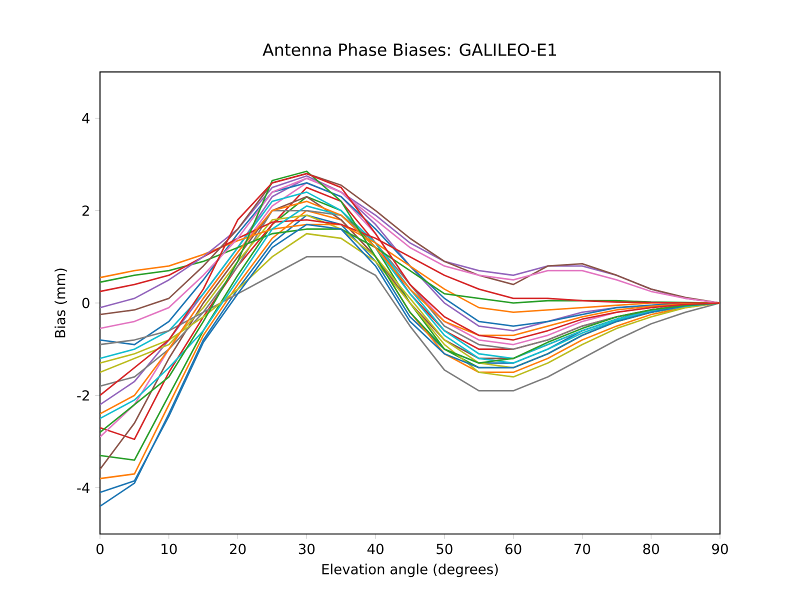 This screenshot has height=600, width=800. What do you see at coordinates (83, 487) in the screenshot?
I see `y-tick-label: -4` at bounding box center [83, 487].